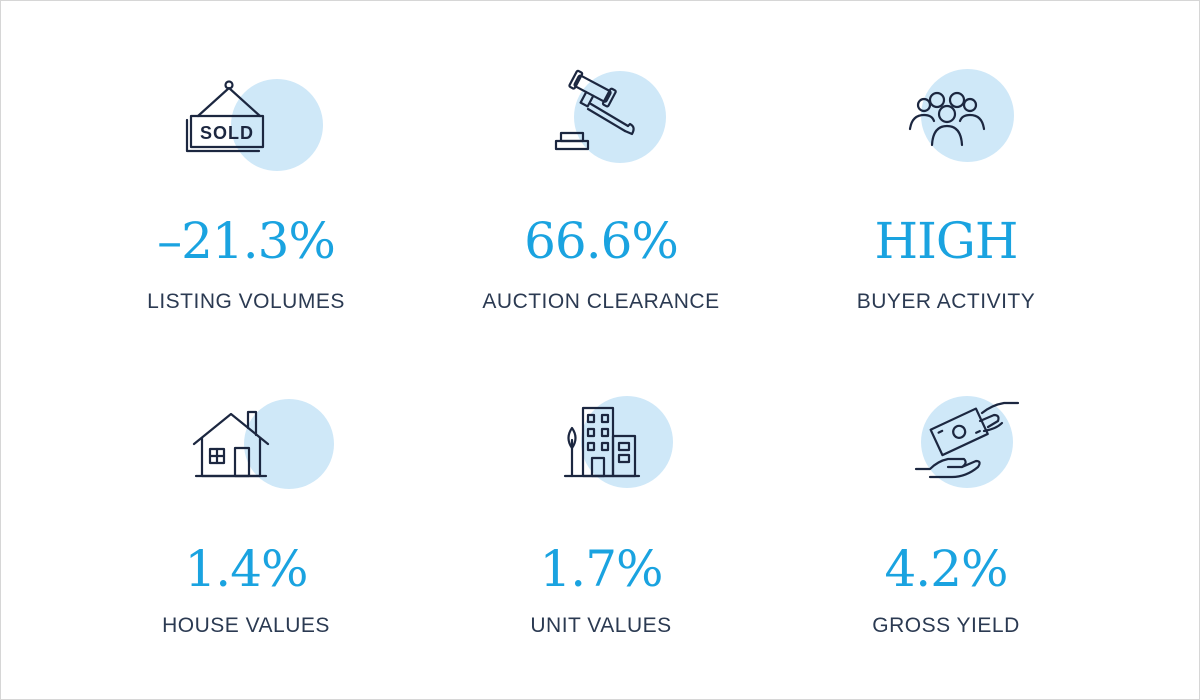 The width and height of the screenshot is (1200, 700). Describe the element at coordinates (246, 301) in the screenshot. I see `stat-label: LISTING VOLUMES` at that location.